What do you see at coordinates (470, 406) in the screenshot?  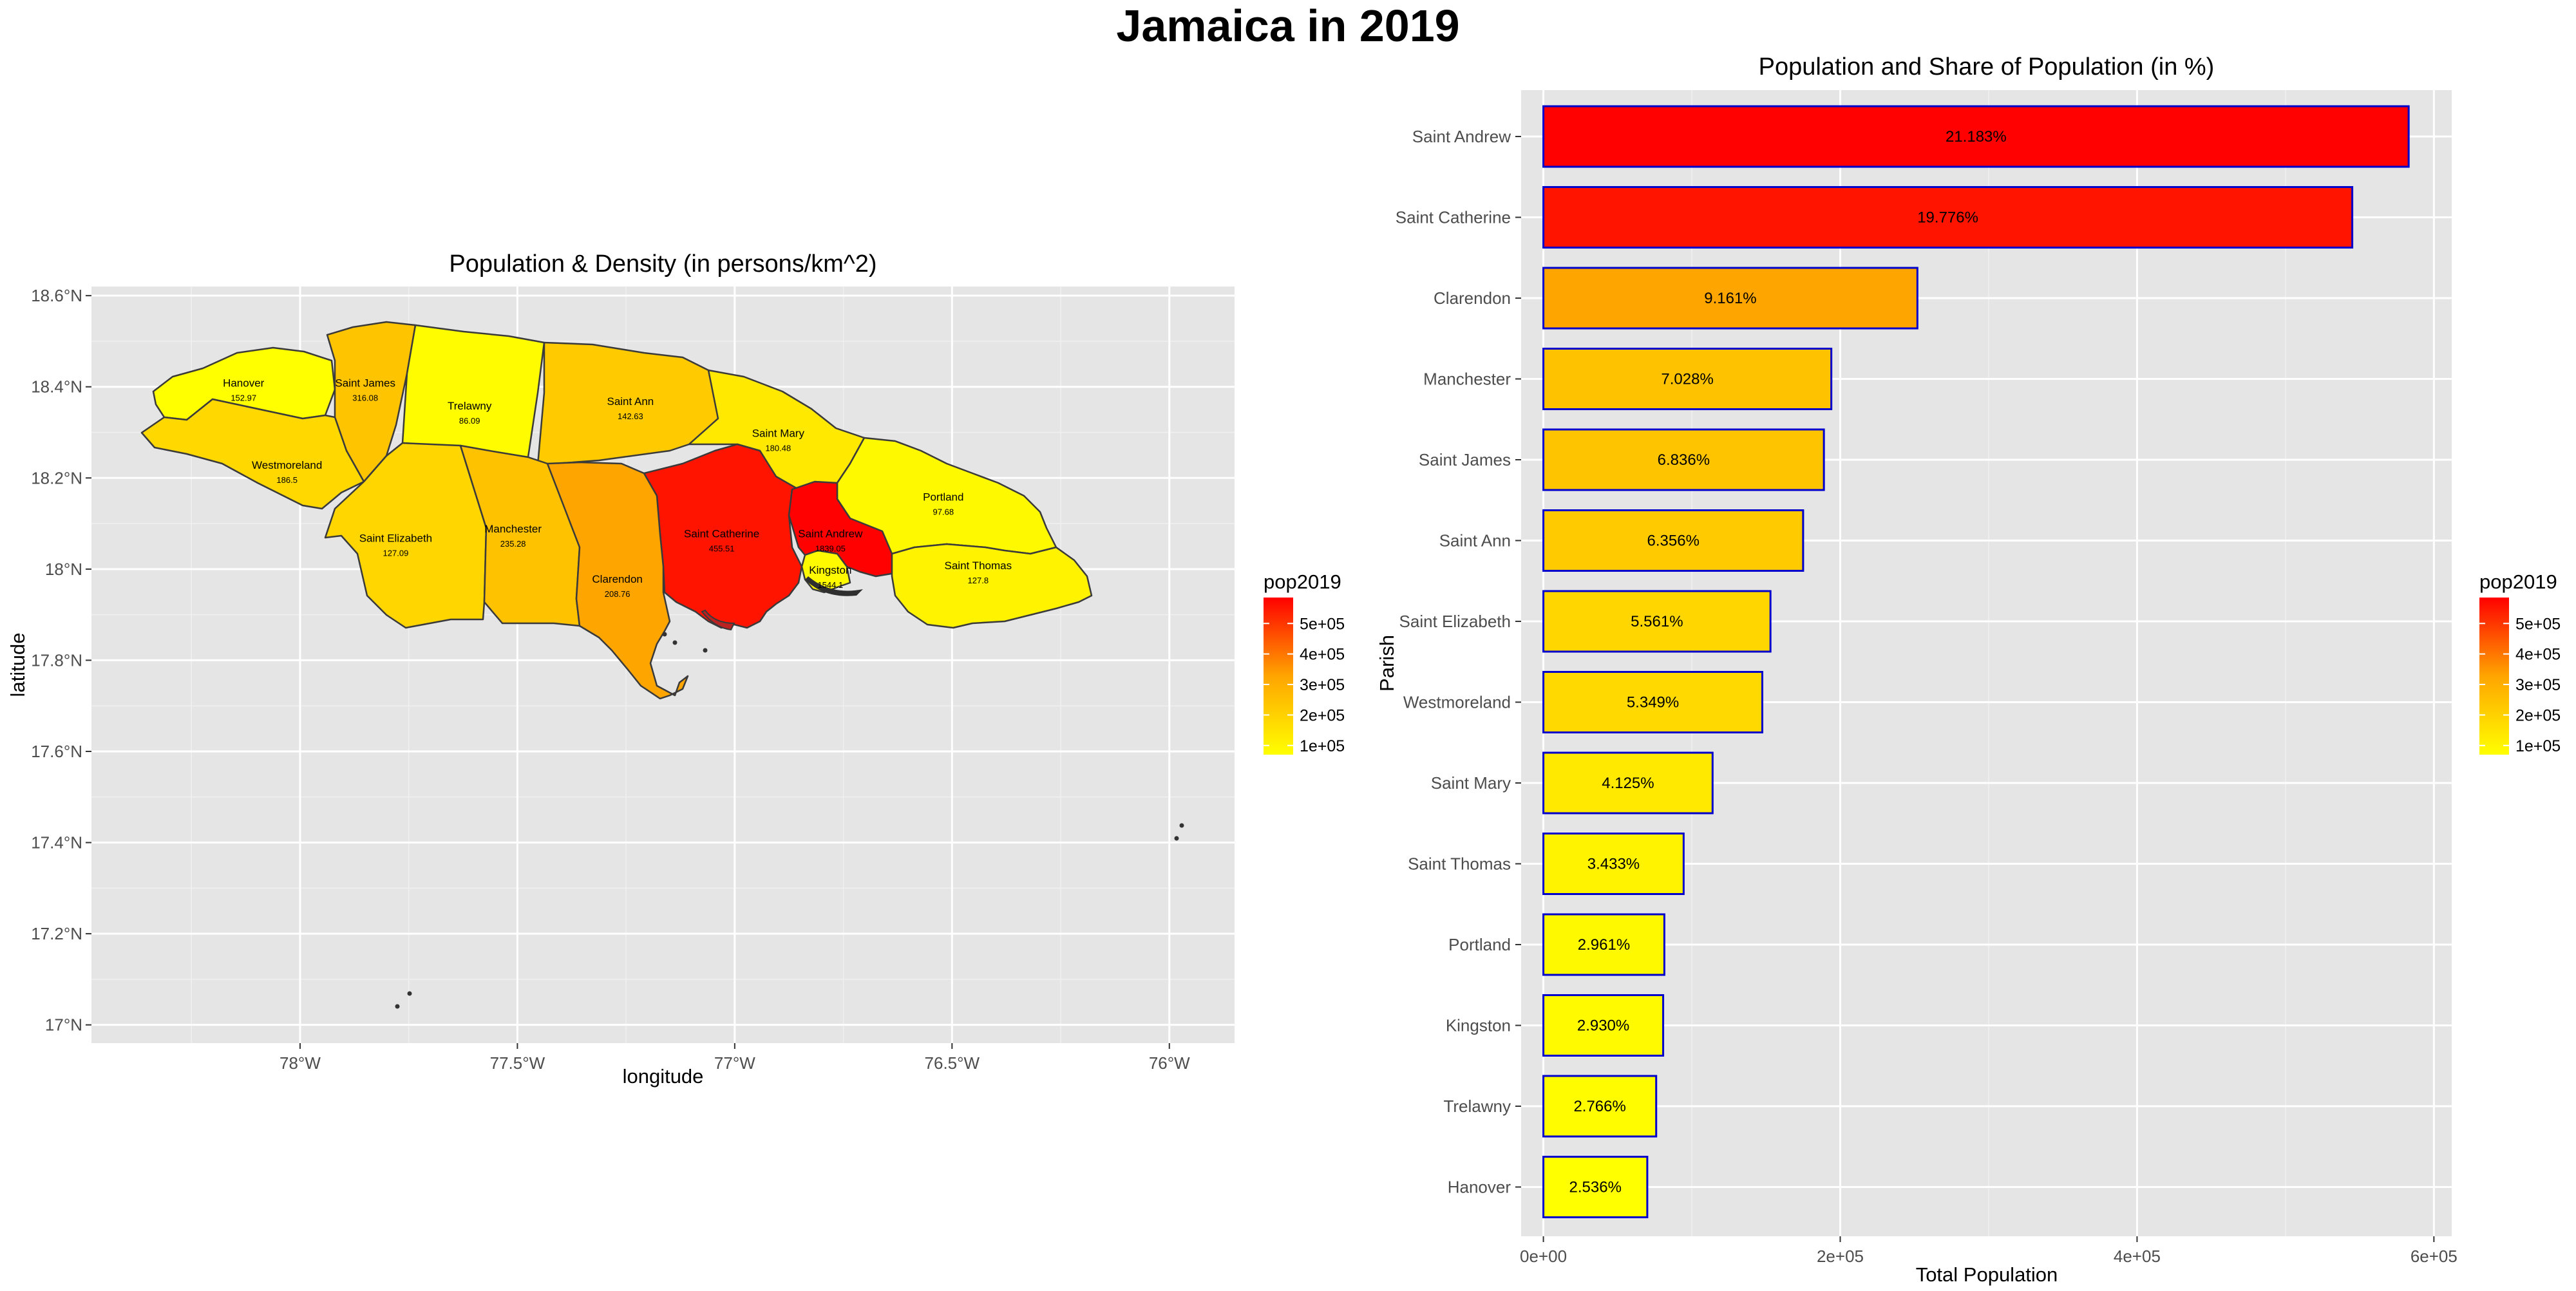 I see `parish-name-label: Trelawny` at bounding box center [470, 406].